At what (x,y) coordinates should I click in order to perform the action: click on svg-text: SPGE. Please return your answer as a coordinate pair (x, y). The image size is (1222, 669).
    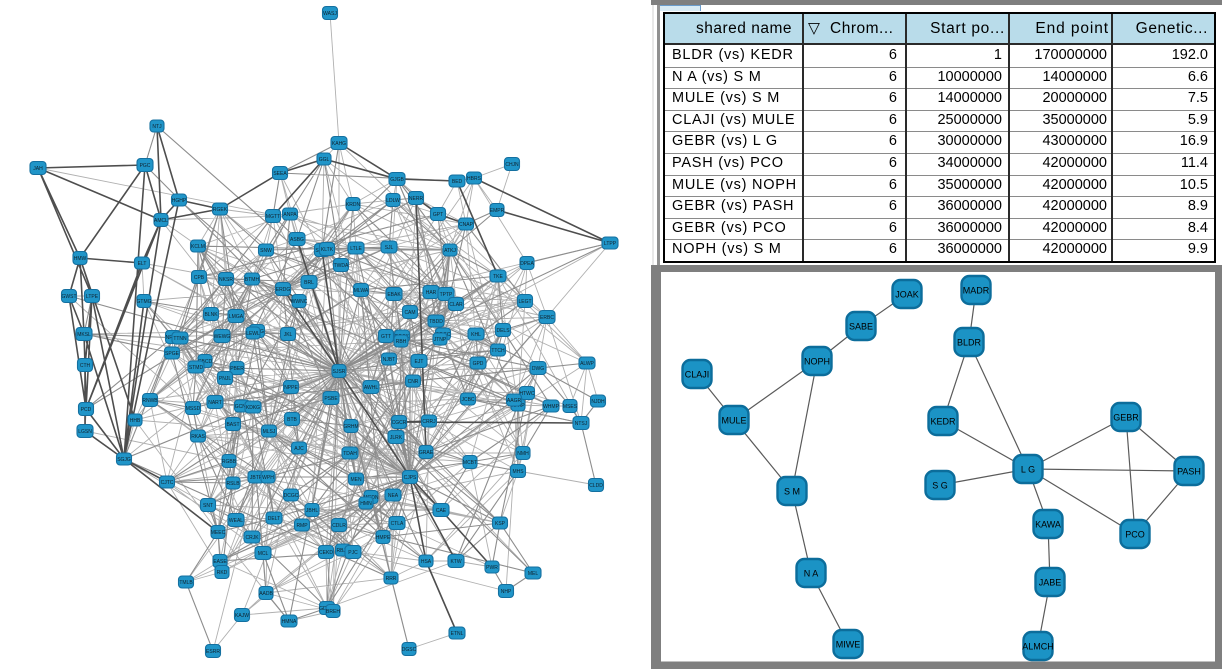
    Looking at the image, I should click on (172, 354).